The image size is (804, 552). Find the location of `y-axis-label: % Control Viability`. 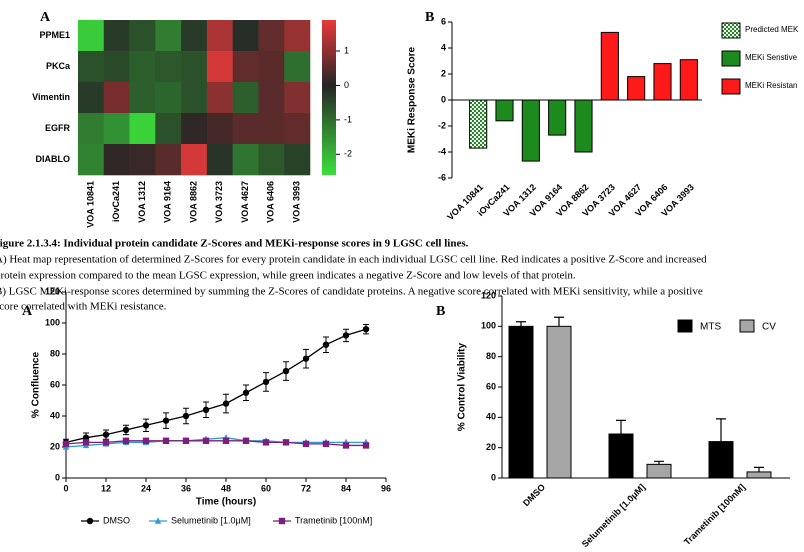

y-axis-label: % Control Viability is located at coordinates (462, 386).